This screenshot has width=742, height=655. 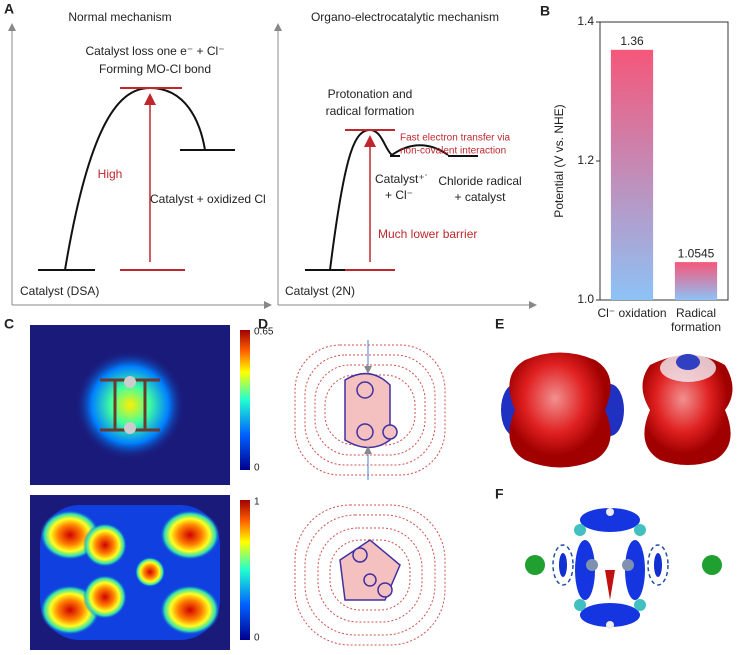 I want to click on annotation: + catalyst, so click(x=480, y=197).